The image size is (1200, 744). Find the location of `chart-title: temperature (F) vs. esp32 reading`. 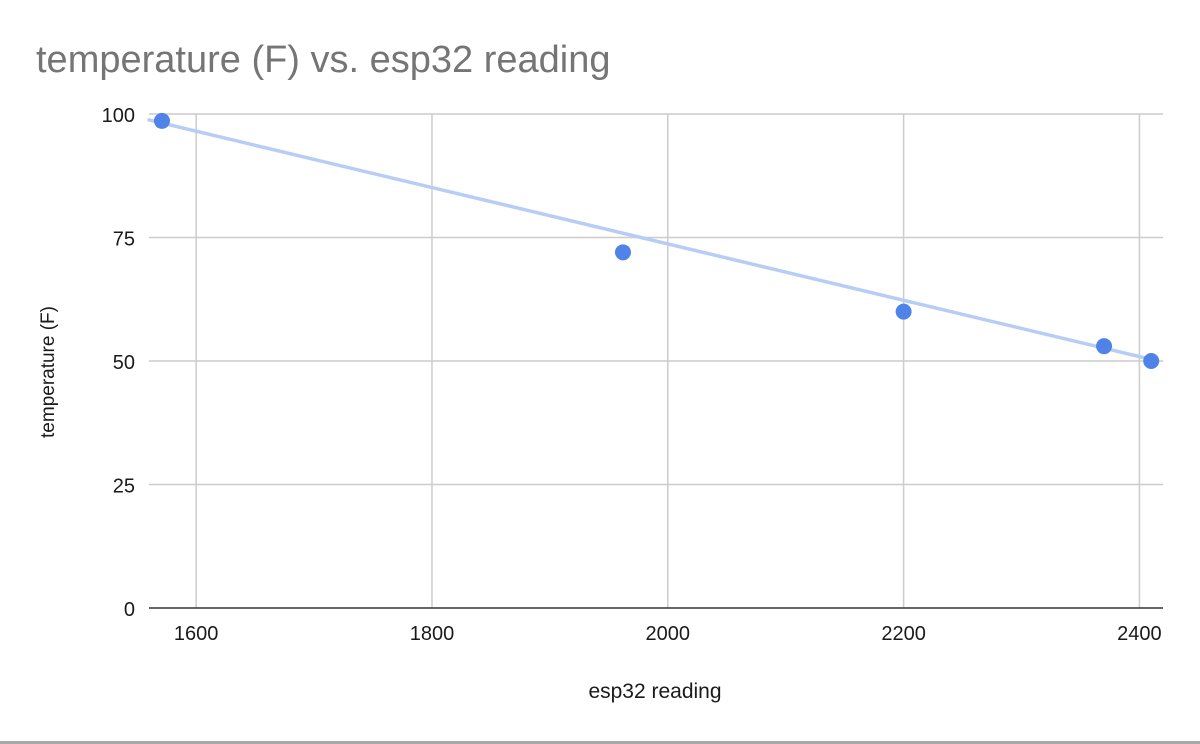

chart-title: temperature (F) vs. esp32 reading is located at coordinates (323, 60).